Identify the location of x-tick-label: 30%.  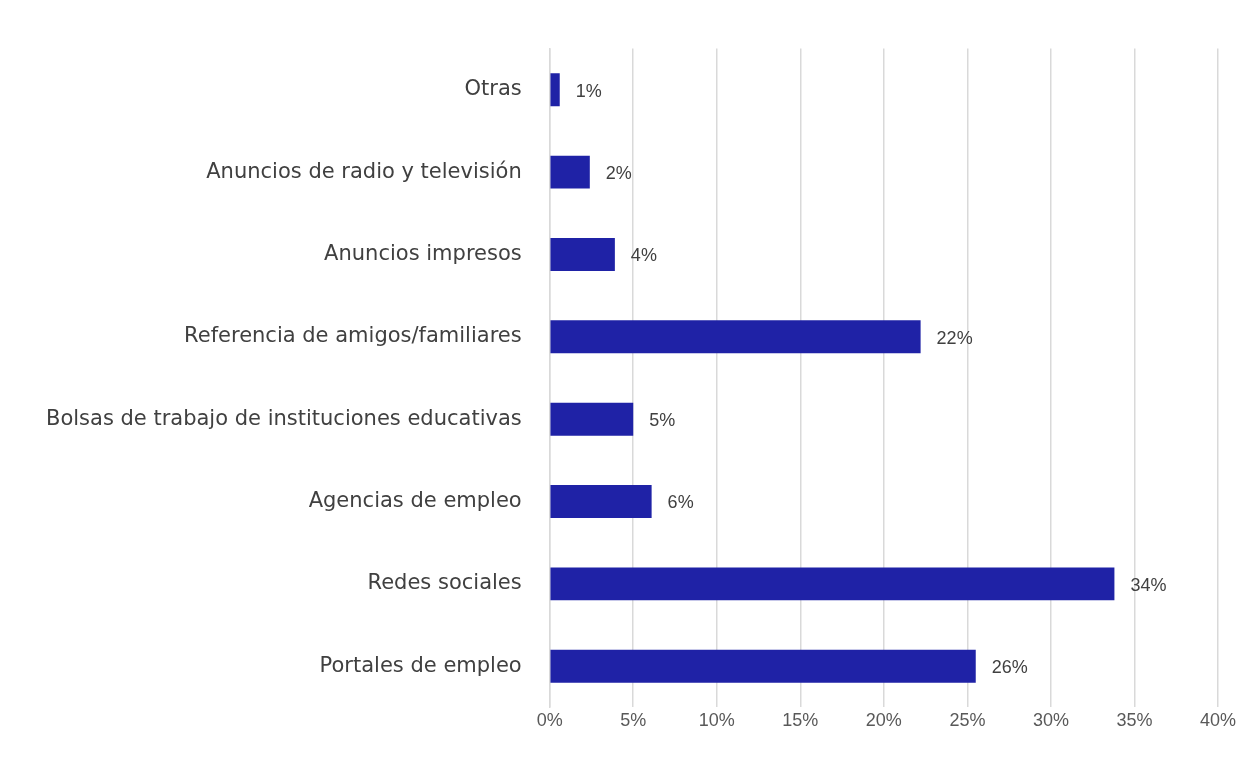
(1050, 720).